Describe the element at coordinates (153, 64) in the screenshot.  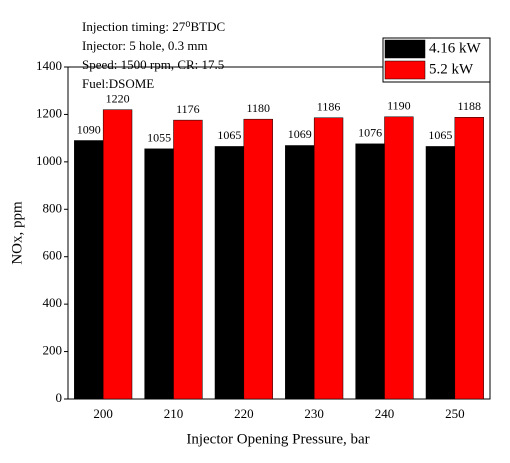
I see `annotation: Speed: 1500 rpm, CR: 17.5` at that location.